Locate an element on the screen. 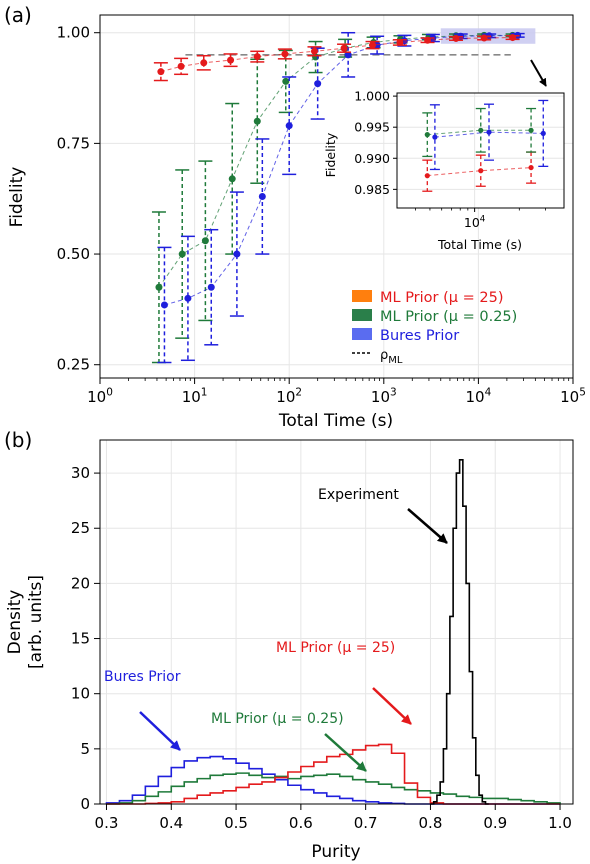 Image resolution: width=590 pixels, height=864 pixels. inset-series is located at coordinates (485, 145).